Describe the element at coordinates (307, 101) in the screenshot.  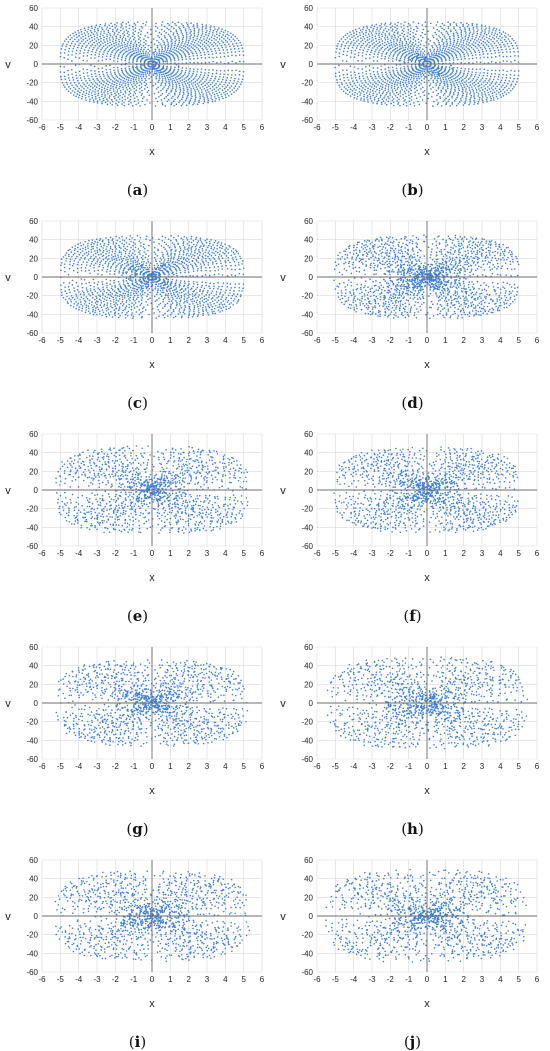
I see `y-tick-label: -40` at that location.